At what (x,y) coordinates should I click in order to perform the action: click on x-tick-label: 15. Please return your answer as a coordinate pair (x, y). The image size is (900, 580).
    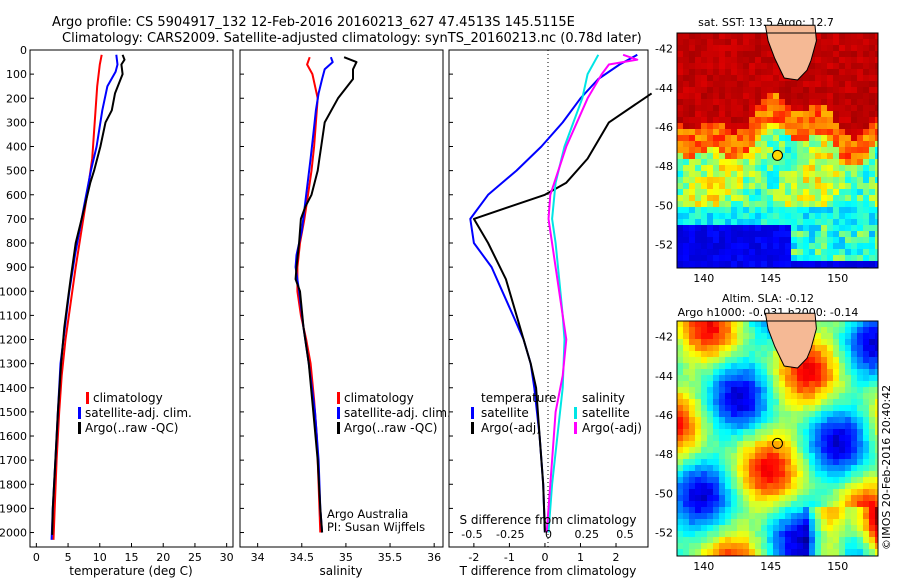
    Looking at the image, I should click on (132, 557).